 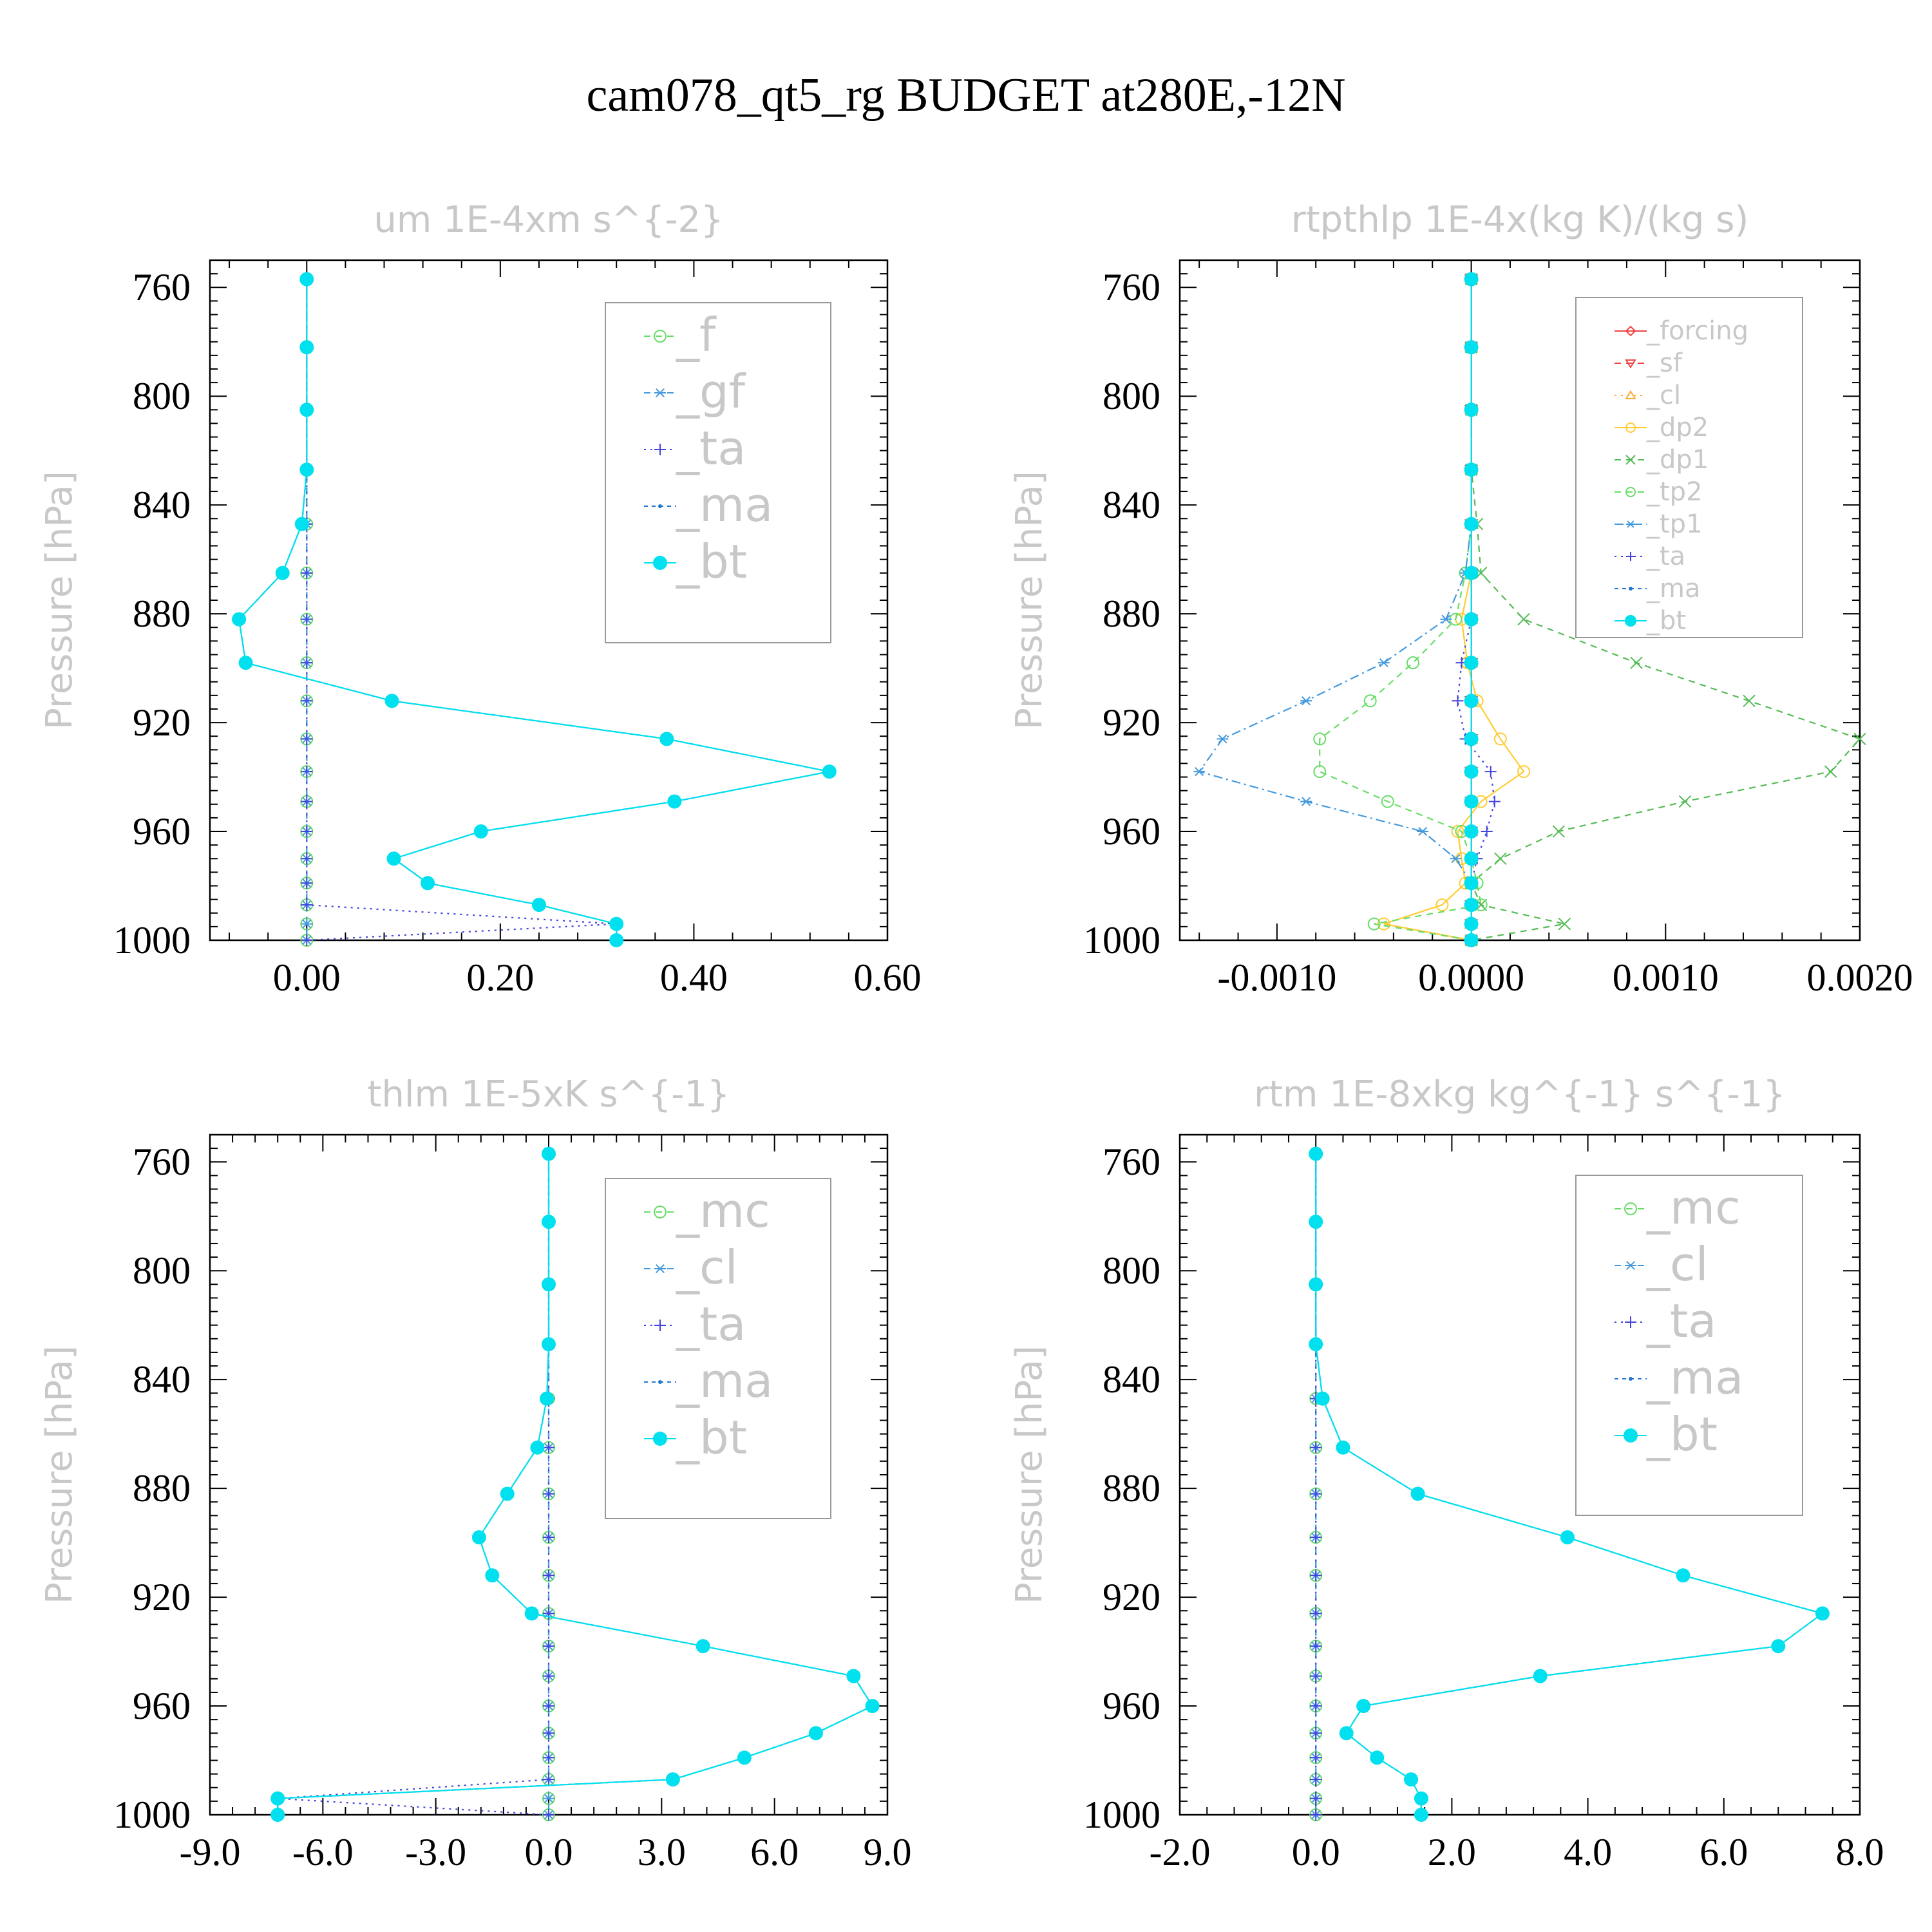 I want to click on rtpthlp-y-axis-label: Pressure [hPa], so click(x=1029, y=601).